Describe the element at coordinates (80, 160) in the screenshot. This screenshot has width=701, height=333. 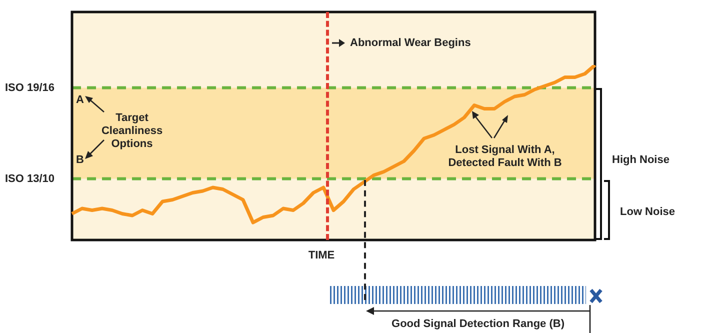
I see `annotation: B` at that location.